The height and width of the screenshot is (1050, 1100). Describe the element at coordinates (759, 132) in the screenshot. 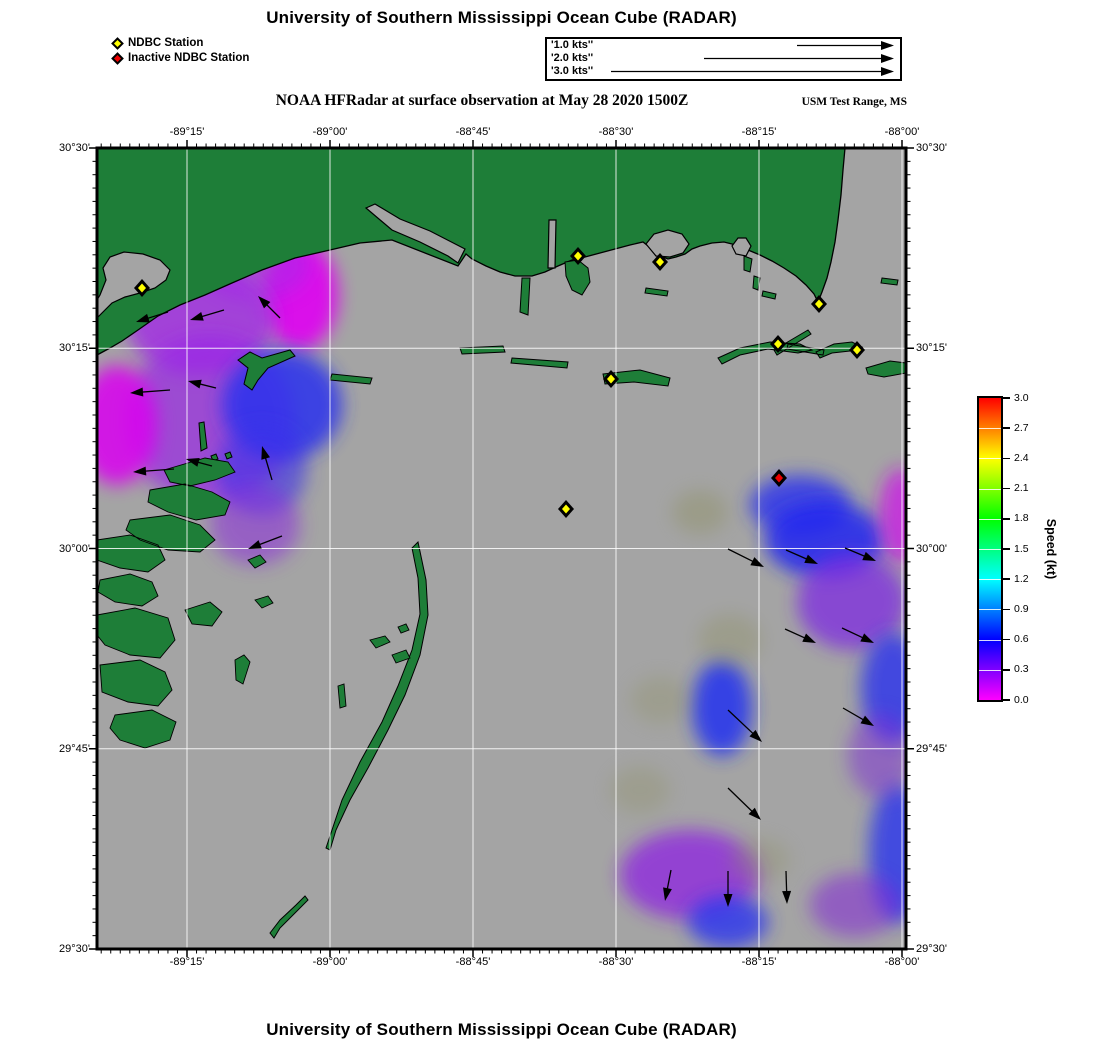

I see `lon-axis-label-top: -88°15'` at that location.